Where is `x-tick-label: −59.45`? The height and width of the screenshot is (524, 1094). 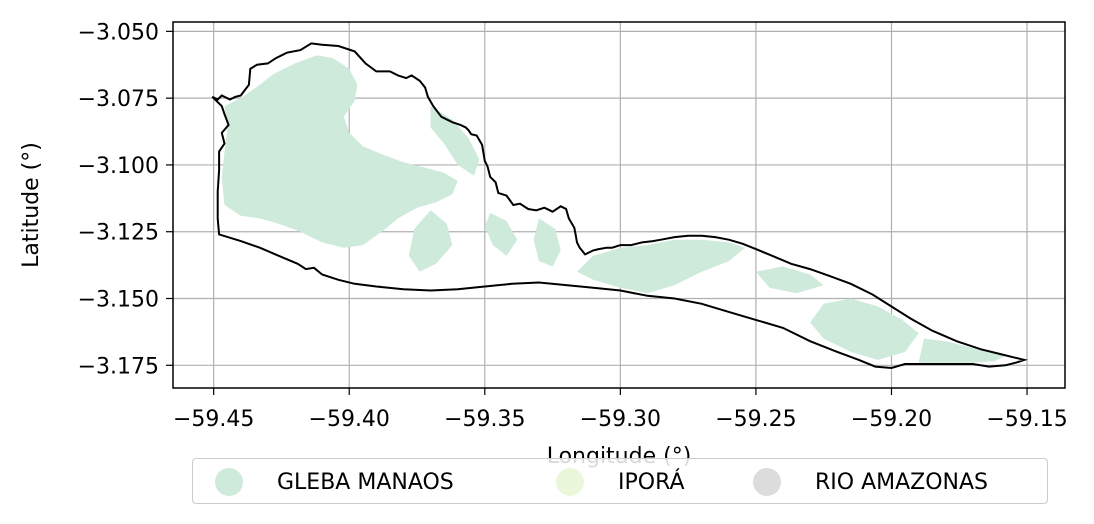
x-tick-label: −59.45 is located at coordinates (213, 419).